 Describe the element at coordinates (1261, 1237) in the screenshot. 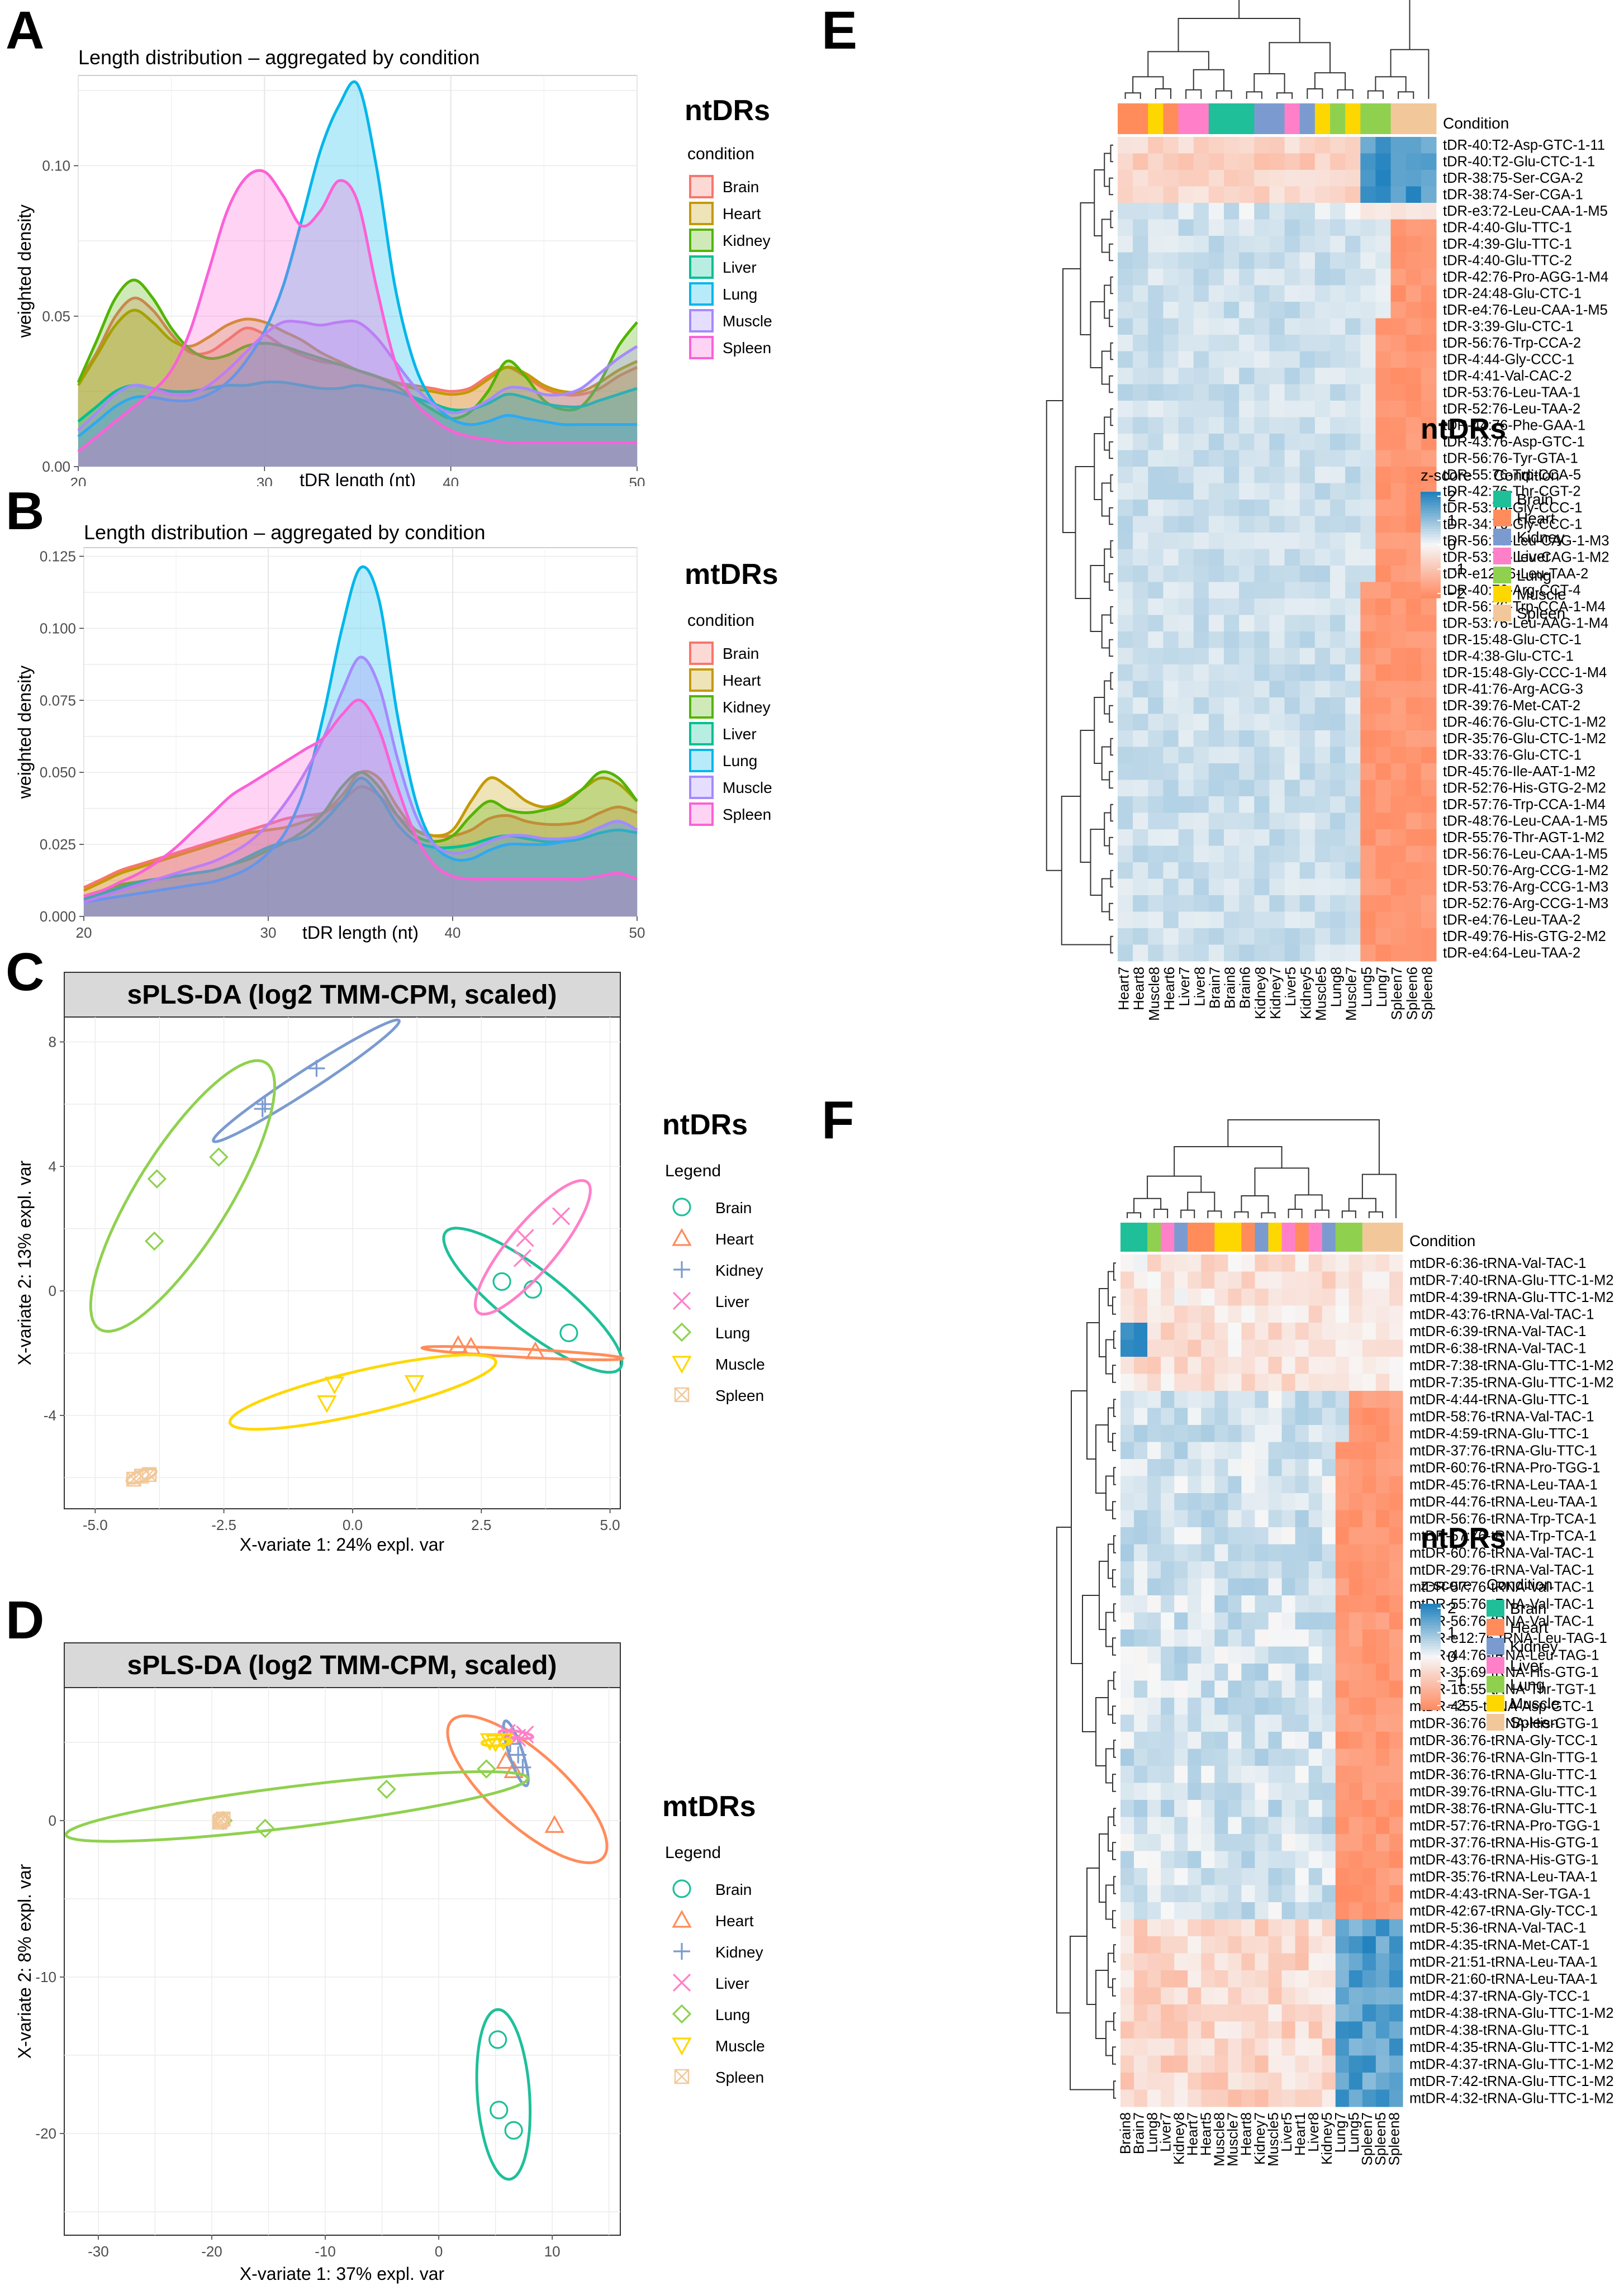

I see `condition-annotation-bar-f` at that location.